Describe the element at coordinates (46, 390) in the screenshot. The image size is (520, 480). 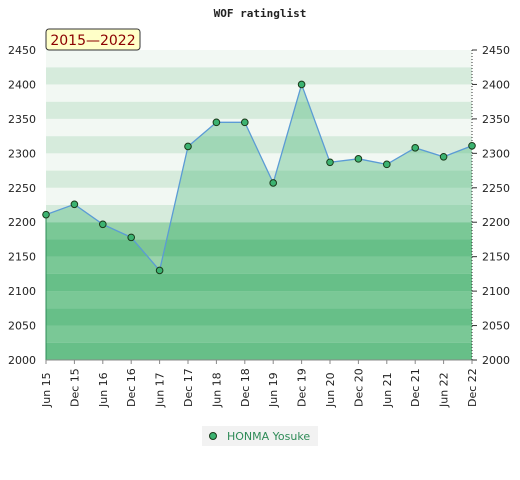
I see `x-tick-label: Jun 15` at that location.